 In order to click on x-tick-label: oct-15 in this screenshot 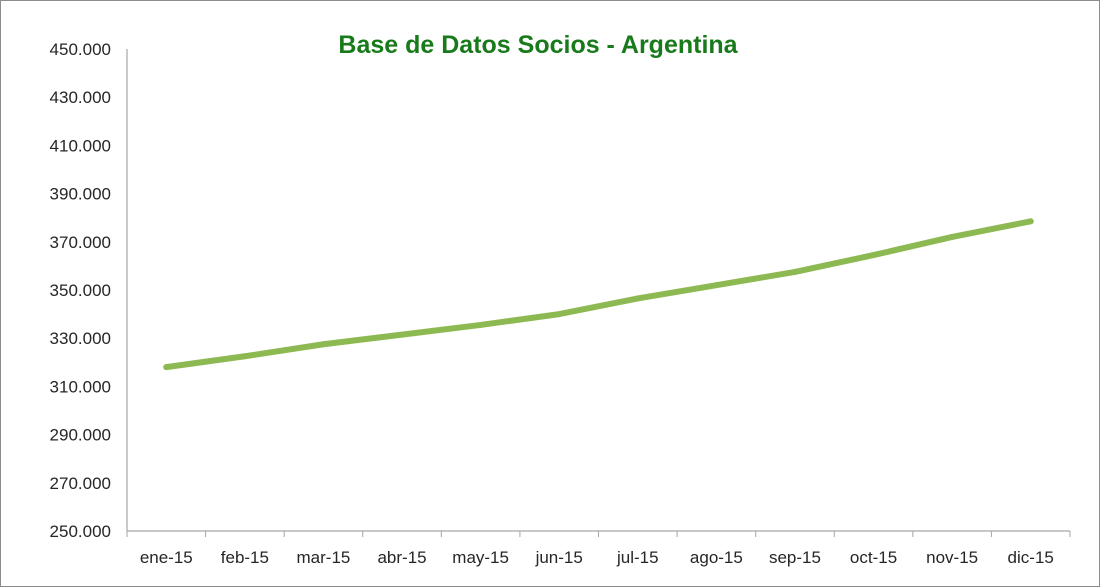, I will do `click(873, 557)`.